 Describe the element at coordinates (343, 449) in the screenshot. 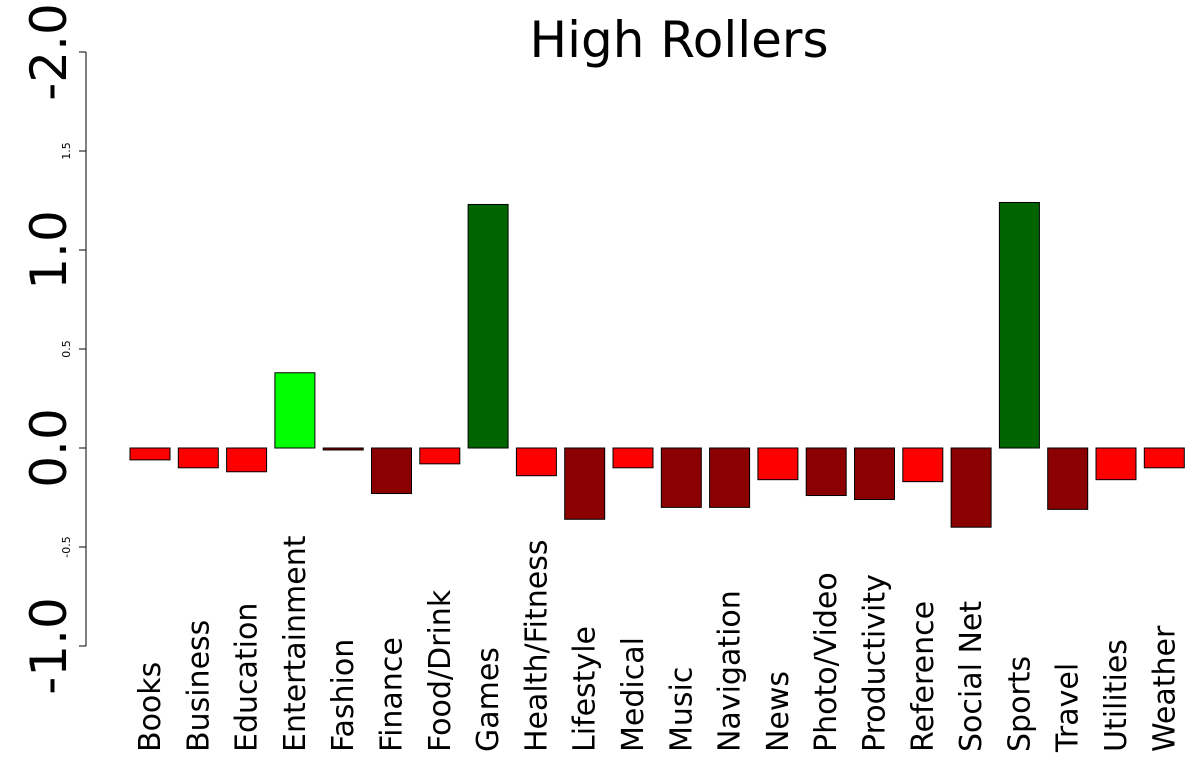

I see `bar-fashion` at that location.